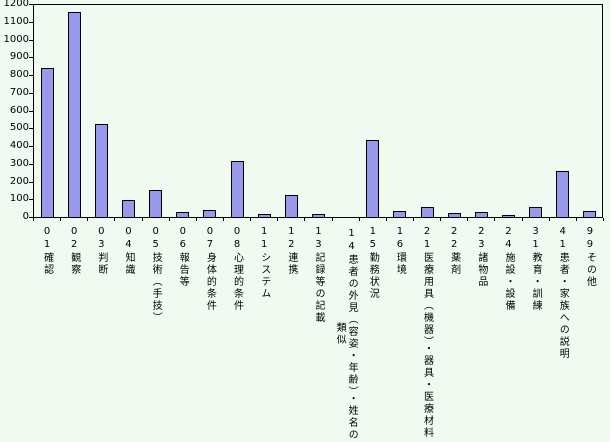 Image resolution: width=610 pixels, height=442 pixels. I want to click on x-axis-category-label: 15勤務状況, so click(373, 263).